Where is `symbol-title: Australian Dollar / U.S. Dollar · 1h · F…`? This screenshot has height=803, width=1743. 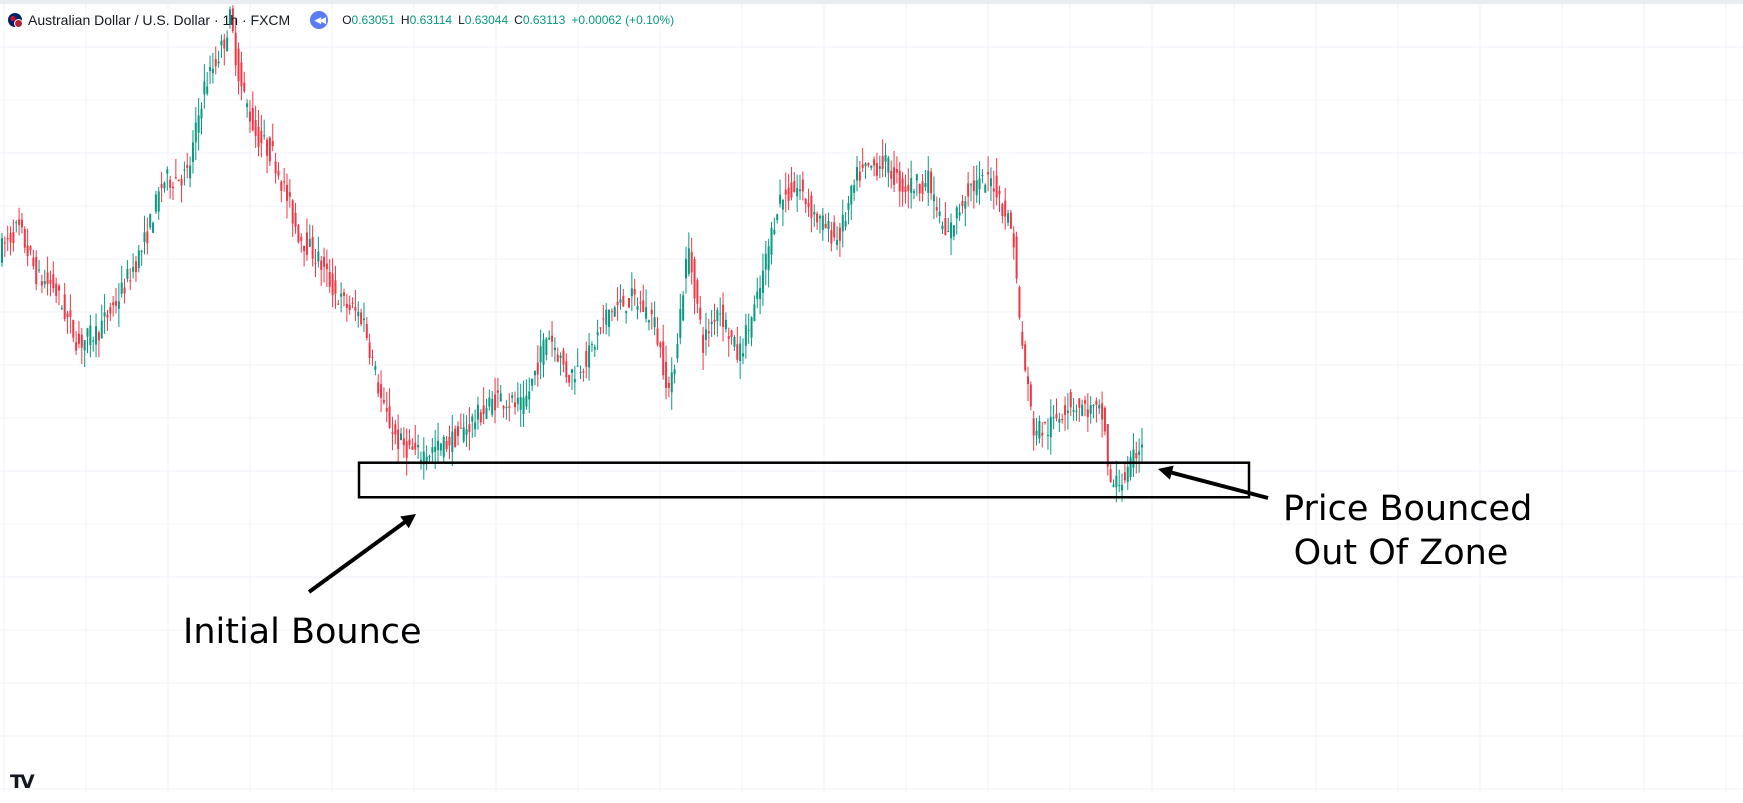
symbol-title: Australian Dollar / U.S. Dollar · 1h · F… is located at coordinates (159, 20).